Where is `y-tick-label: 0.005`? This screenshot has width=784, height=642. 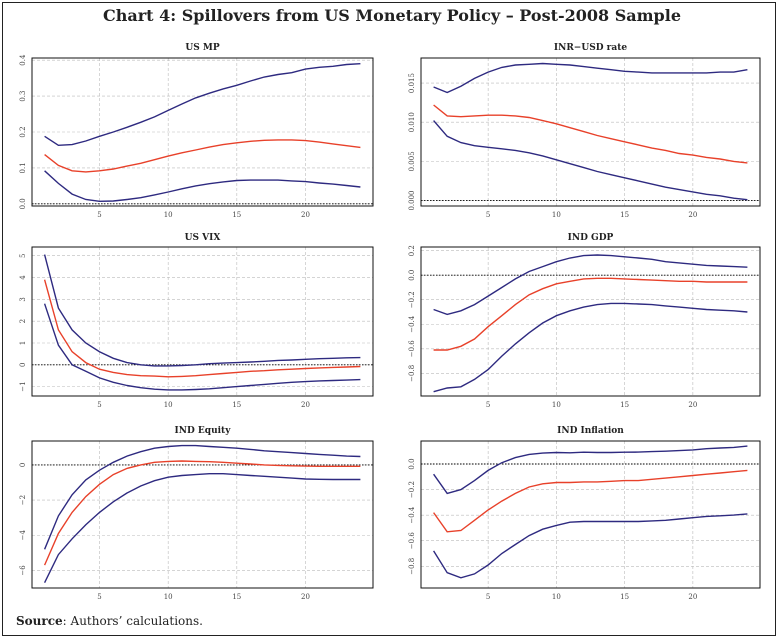 y-tick-label: 0.005 is located at coordinates (412, 161).